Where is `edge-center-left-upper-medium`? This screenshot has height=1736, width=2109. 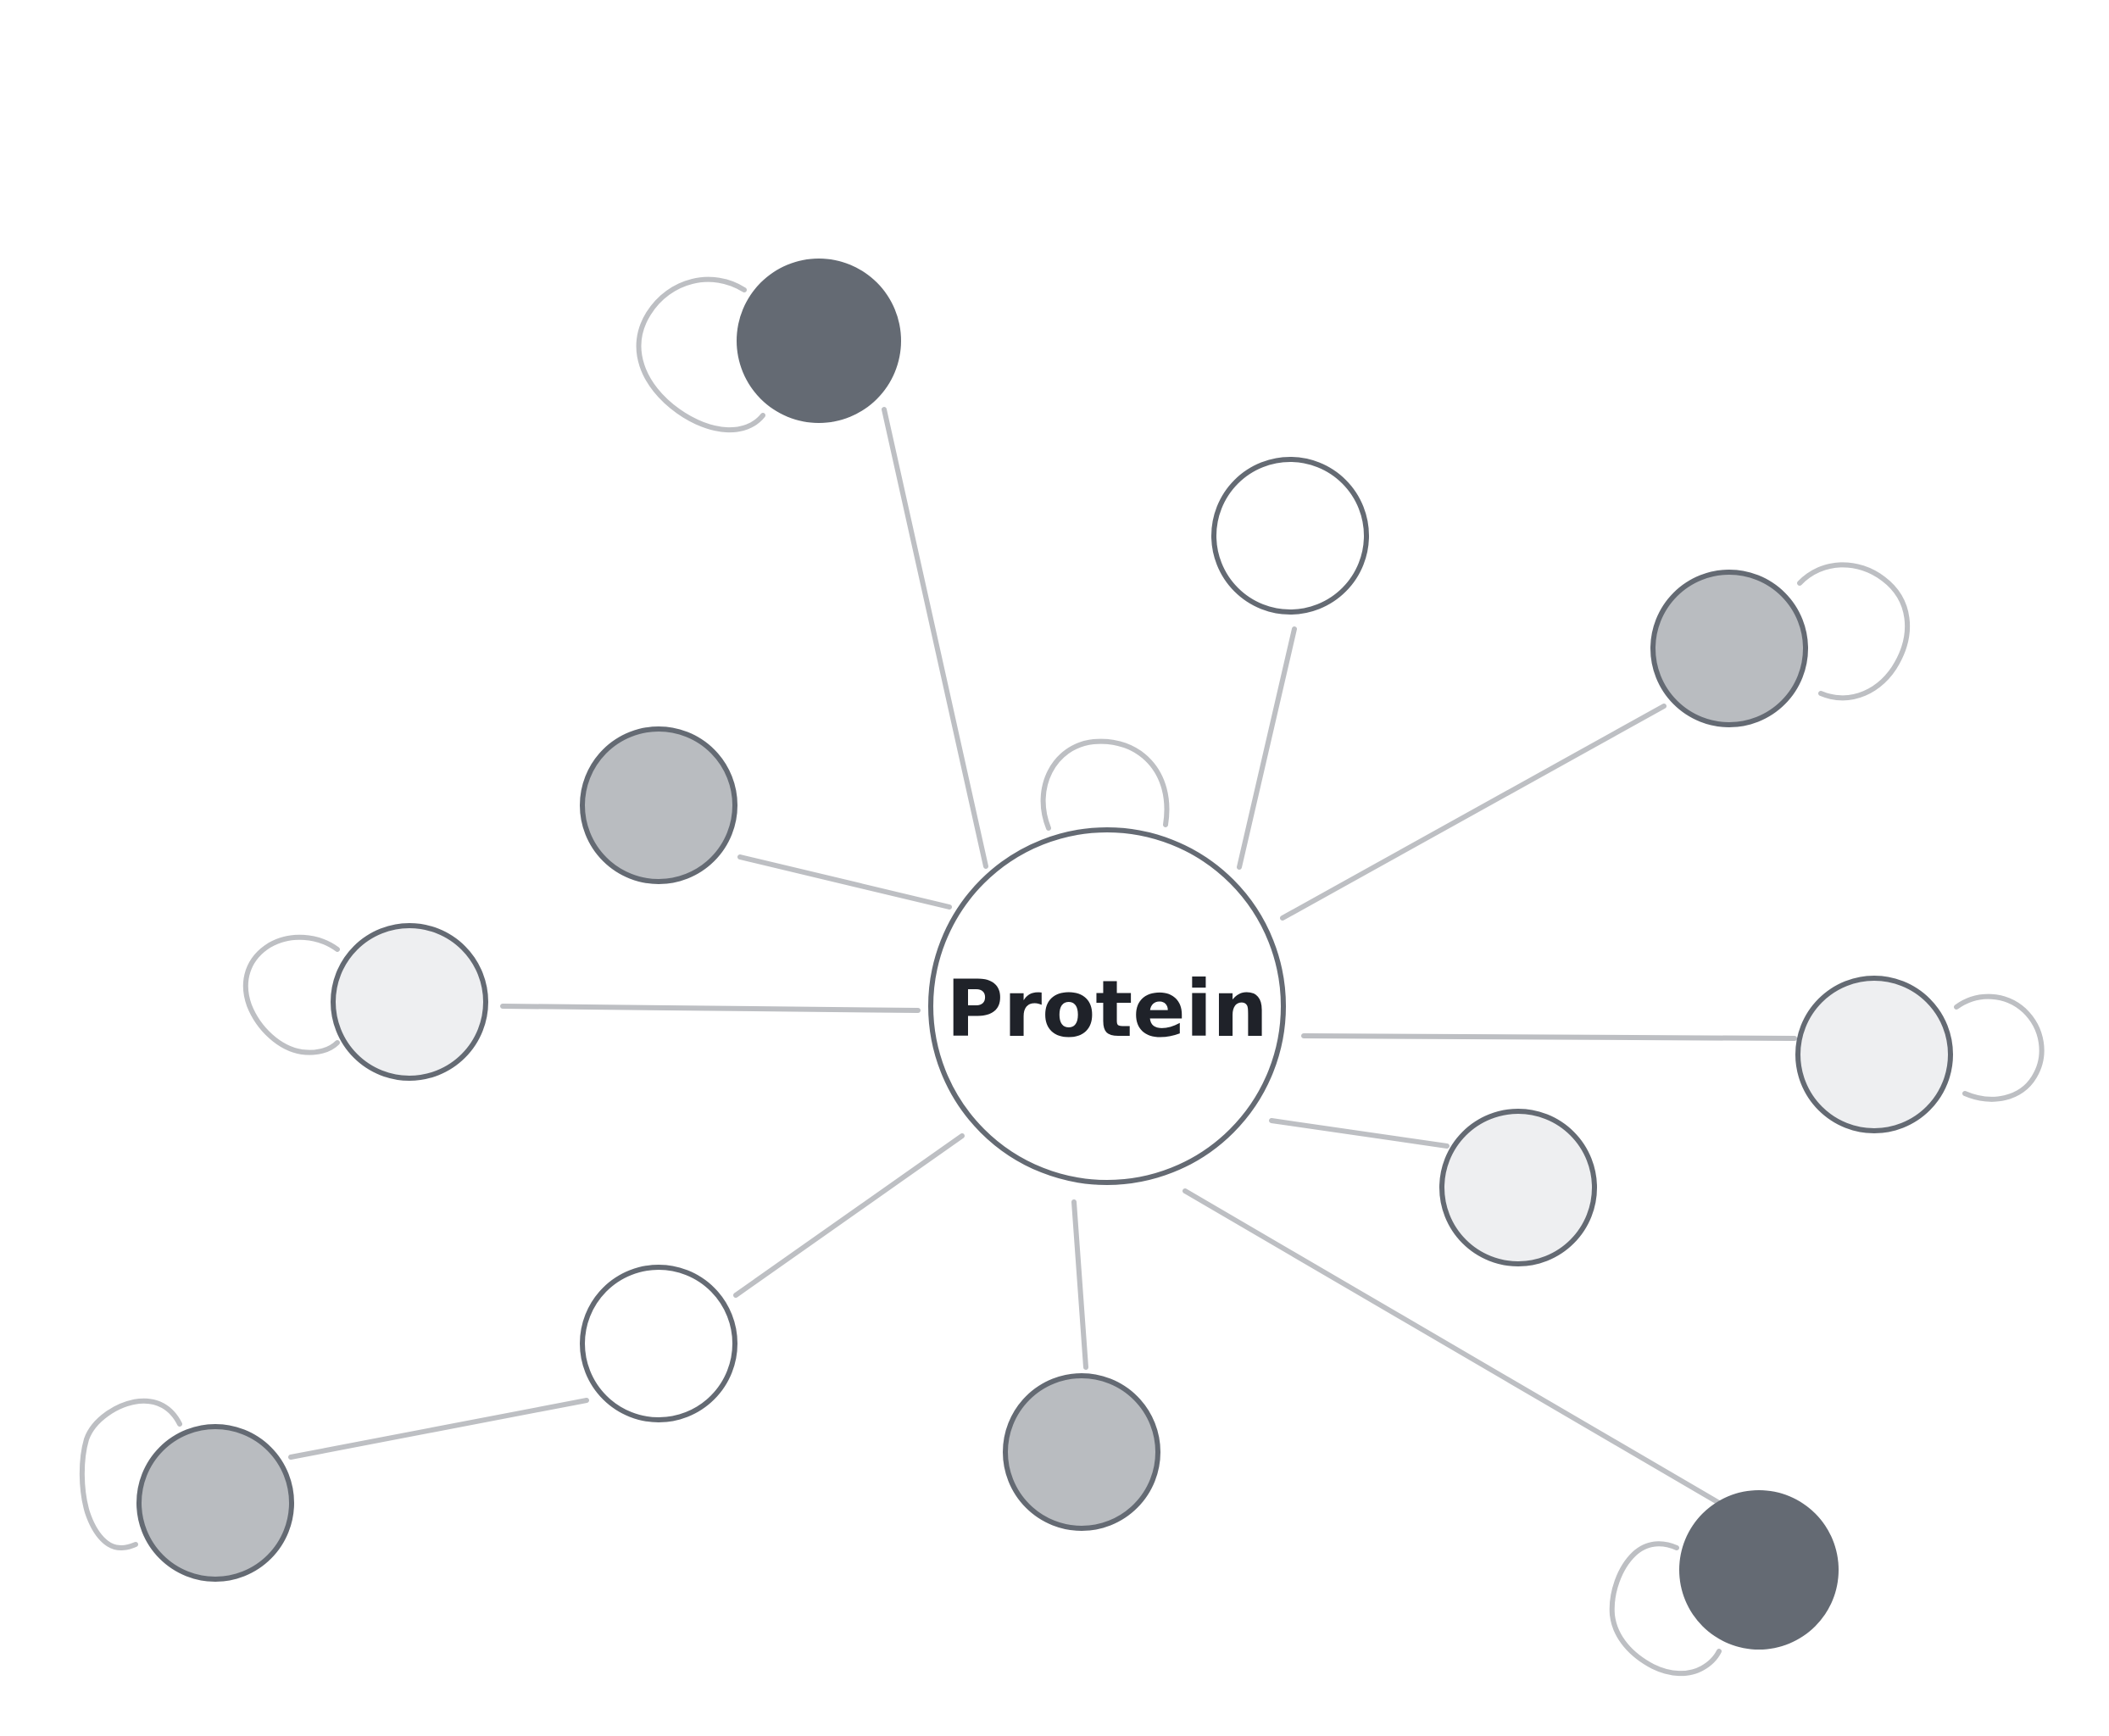
edge-center-left-upper-medium is located at coordinates (844, 882).